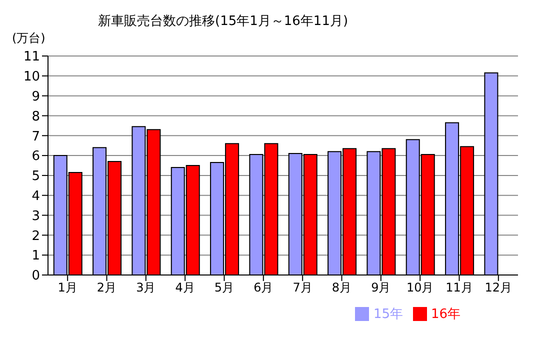 The image size is (541, 339). What do you see at coordinates (68, 287) in the screenshot?
I see `x-tick-label: 1月` at bounding box center [68, 287].